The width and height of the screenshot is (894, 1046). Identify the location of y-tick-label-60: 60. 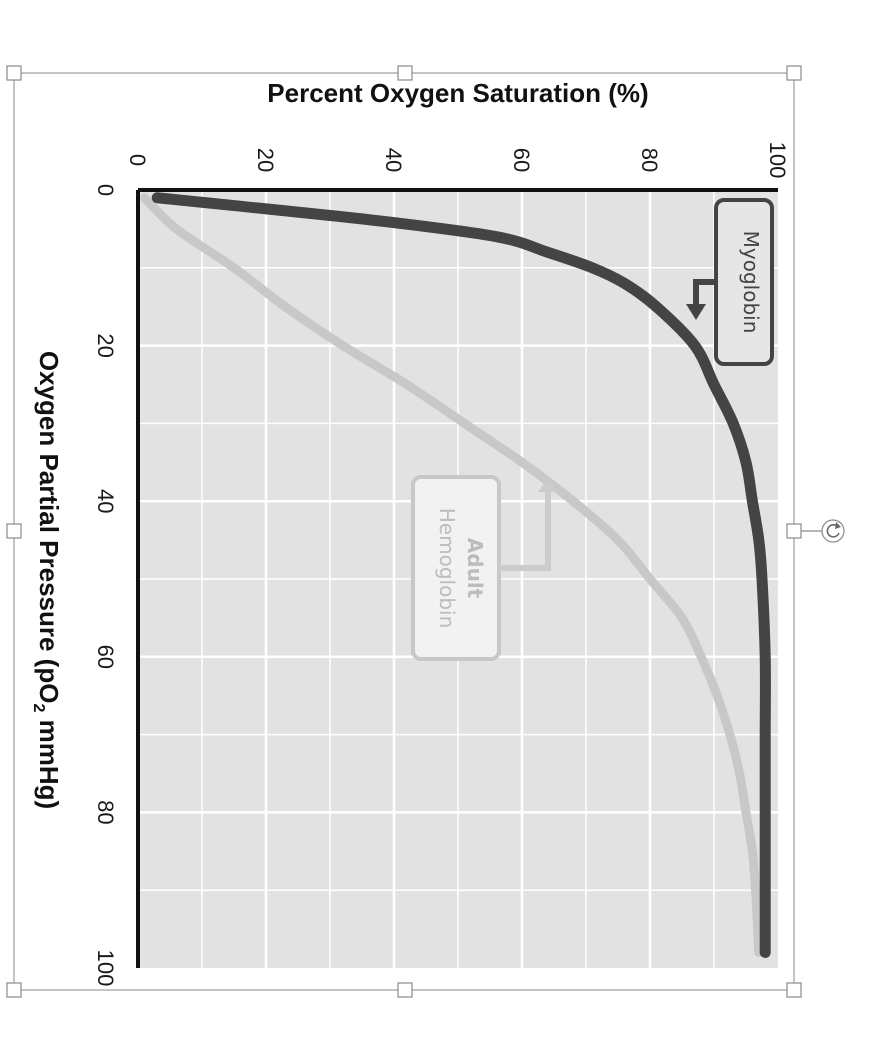
(521, 160).